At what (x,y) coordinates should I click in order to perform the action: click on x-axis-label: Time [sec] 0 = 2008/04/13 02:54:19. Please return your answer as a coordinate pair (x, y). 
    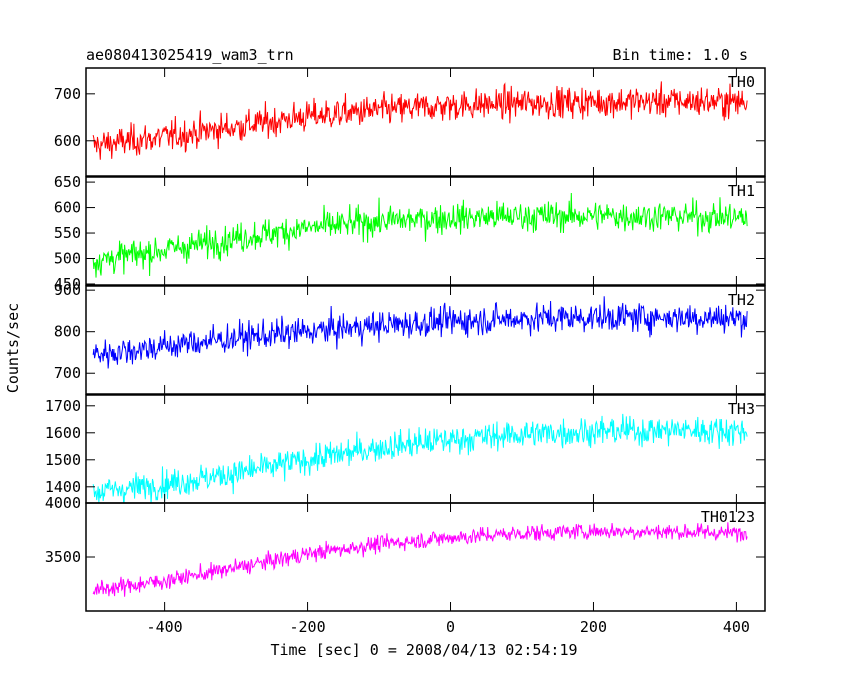
    Looking at the image, I should click on (423, 650).